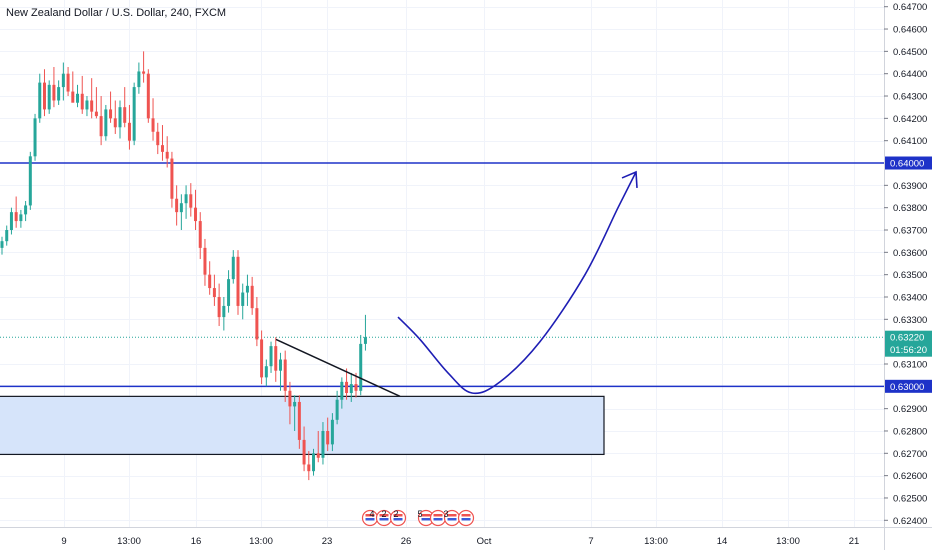 Image resolution: width=932 pixels, height=550 pixels. I want to click on price-tick-label: 0.63100, so click(910, 364).